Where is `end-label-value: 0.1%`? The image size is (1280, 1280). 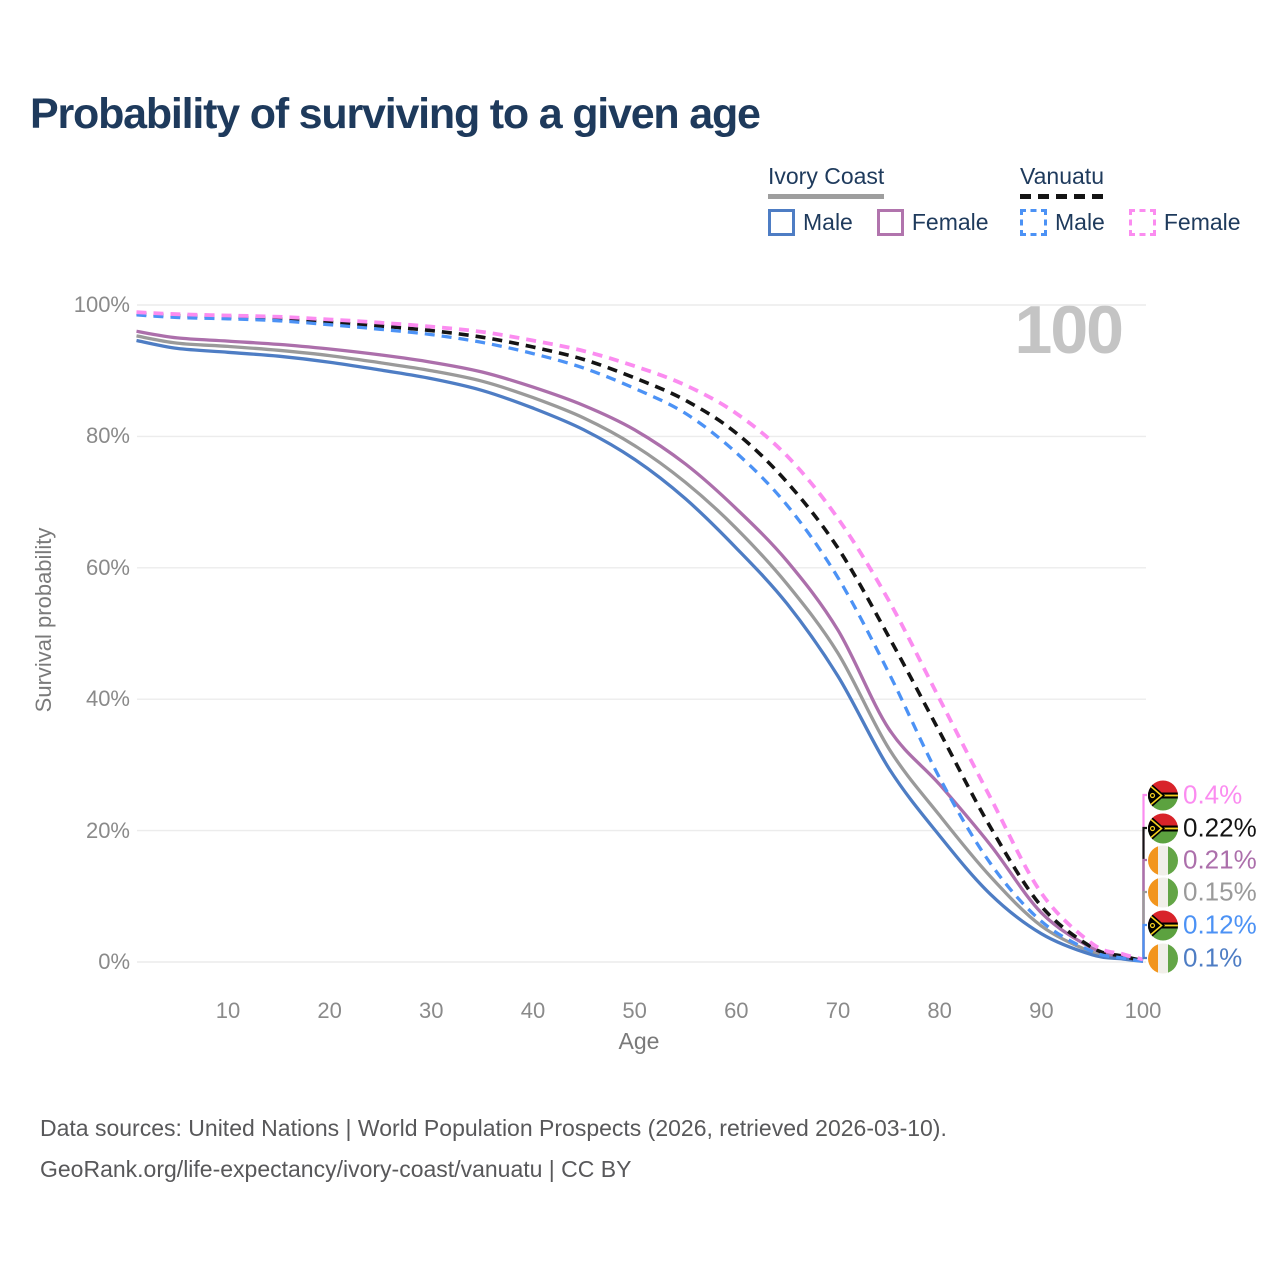
end-label-value: 0.1% is located at coordinates (1213, 957).